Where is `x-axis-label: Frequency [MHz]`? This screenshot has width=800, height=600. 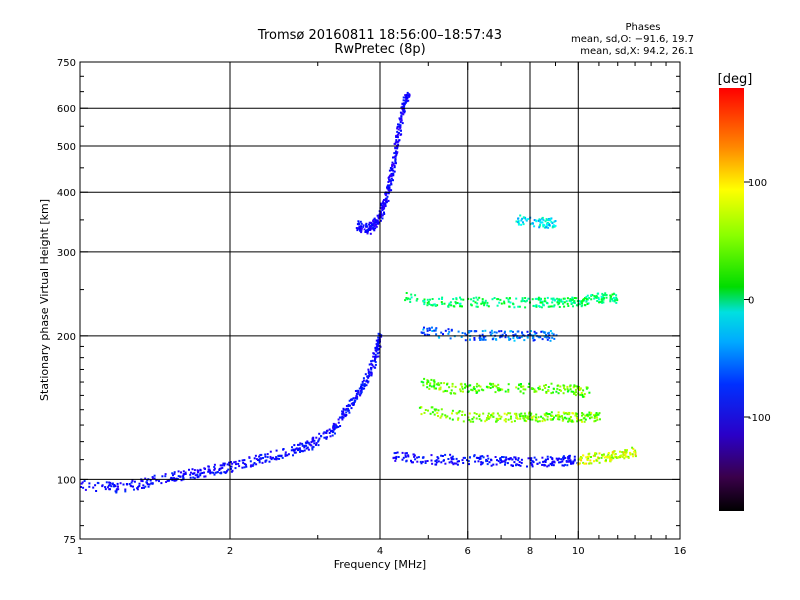 x-axis-label: Frequency [MHz] is located at coordinates (380, 564).